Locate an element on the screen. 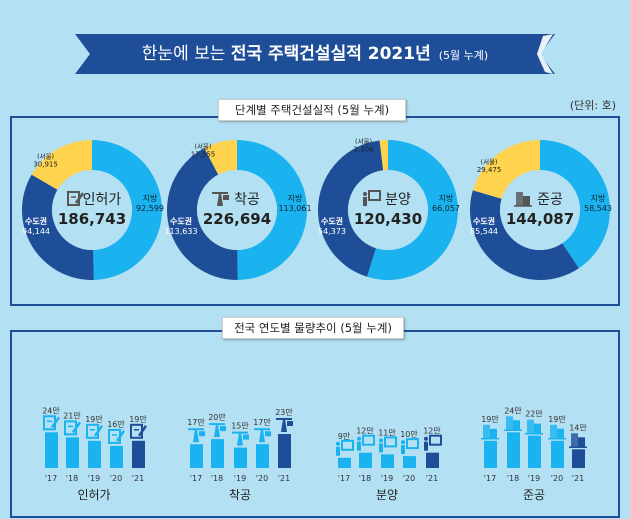 This screenshot has height=519, width=630. capital-value: 54,373 is located at coordinates (332, 231).